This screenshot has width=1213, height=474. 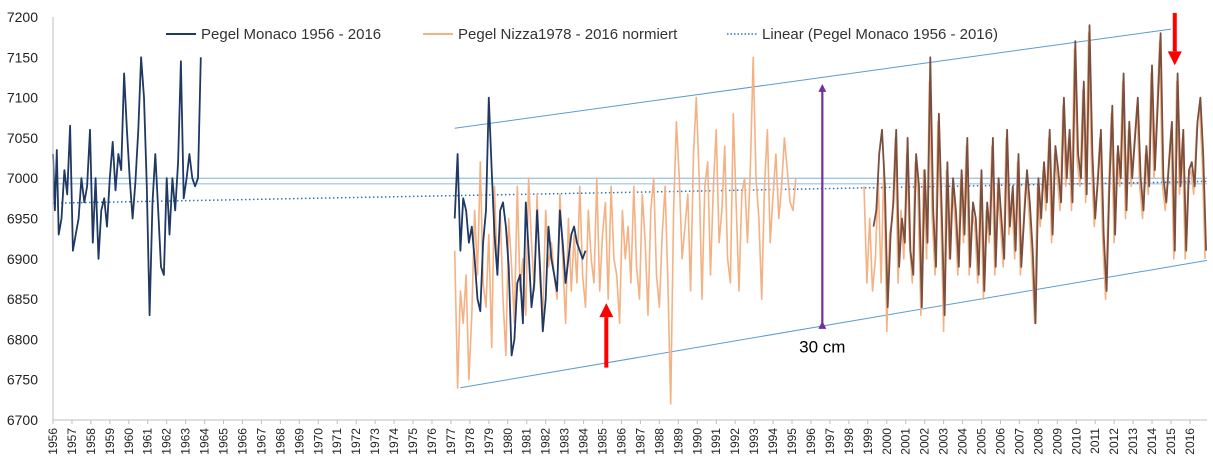 What do you see at coordinates (508, 441) in the screenshot?
I see `x-tick-label-1980: 1980` at bounding box center [508, 441].